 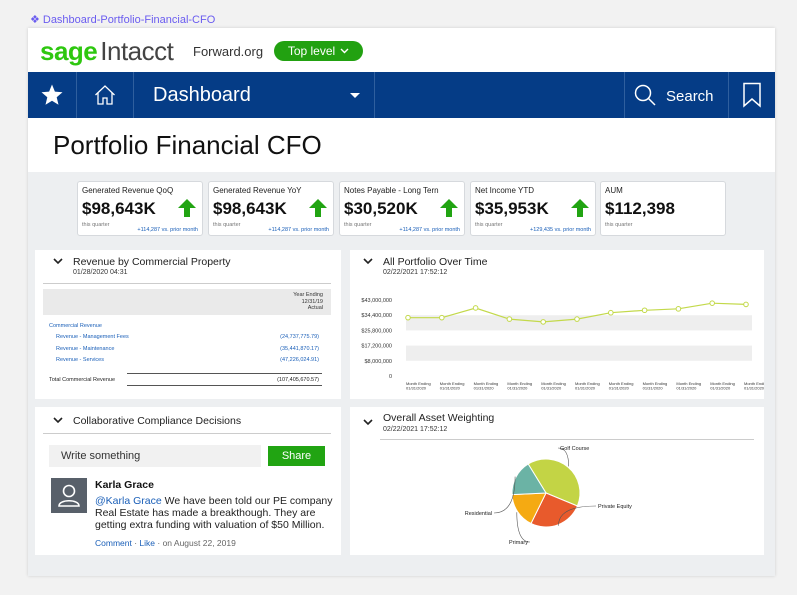 I want to click on widget-date: 01/28/2020 04:31, so click(x=100, y=272).